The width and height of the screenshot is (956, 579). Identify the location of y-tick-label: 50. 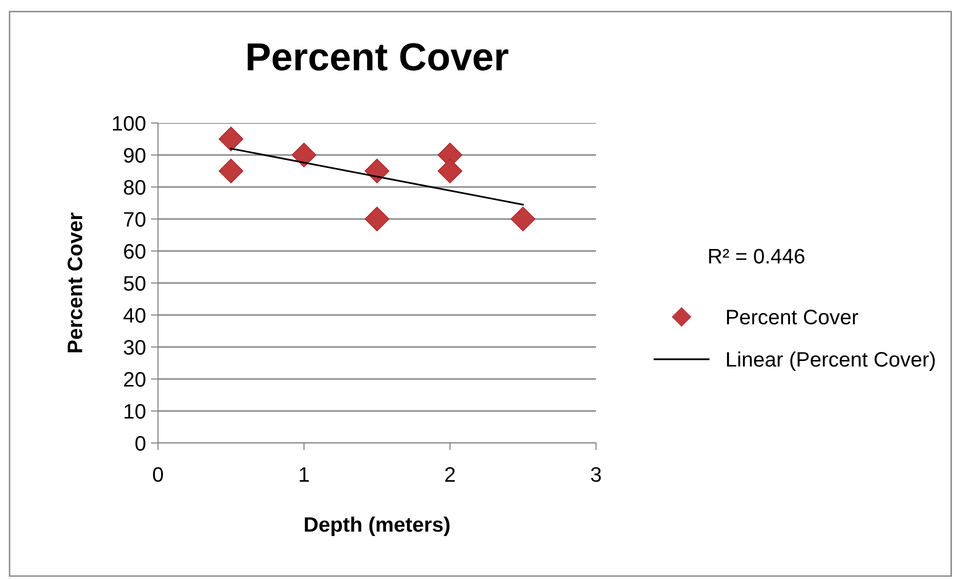
(135, 283).